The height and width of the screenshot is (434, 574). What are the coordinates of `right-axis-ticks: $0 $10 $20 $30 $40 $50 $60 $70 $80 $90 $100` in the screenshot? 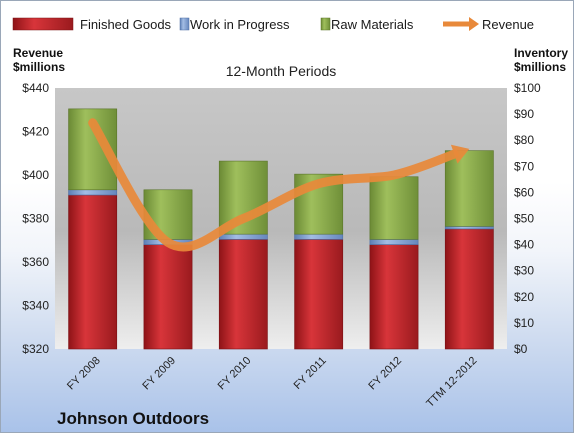 It's located at (527, 218).